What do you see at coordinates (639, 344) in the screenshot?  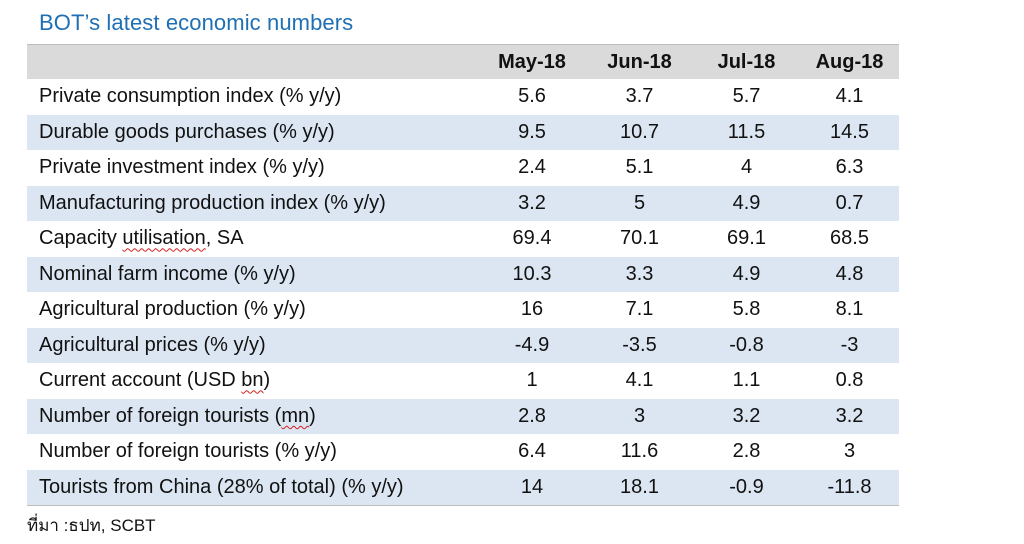 I see `table-cell: -3.5` at bounding box center [639, 344].